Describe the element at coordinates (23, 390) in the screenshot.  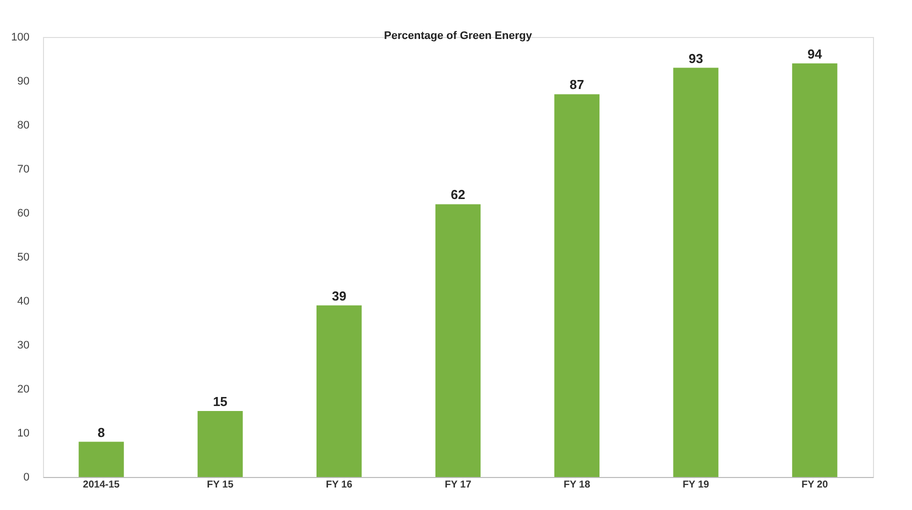
I see `y-tick-label: 20` at that location.